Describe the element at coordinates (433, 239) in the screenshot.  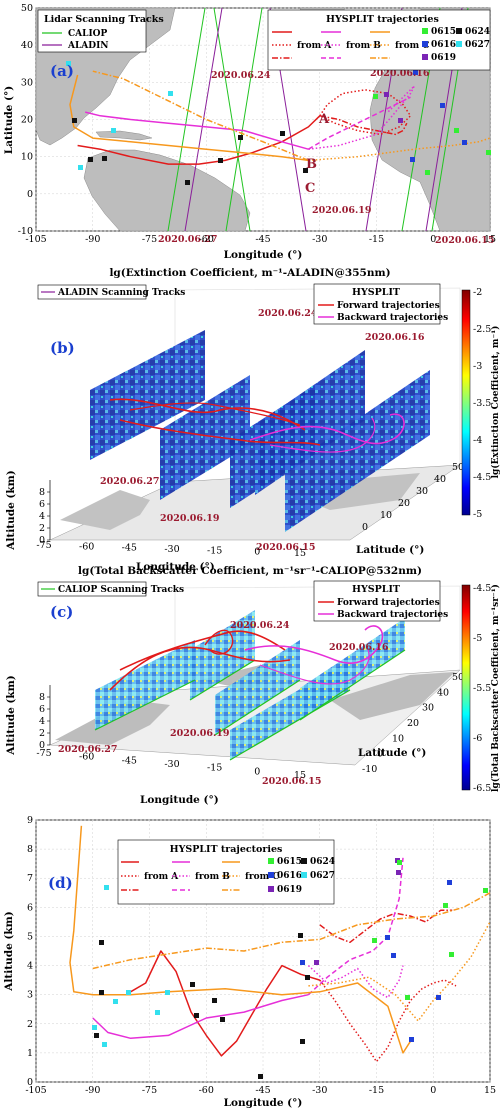
I see `x-tick-label: 0` at that location.